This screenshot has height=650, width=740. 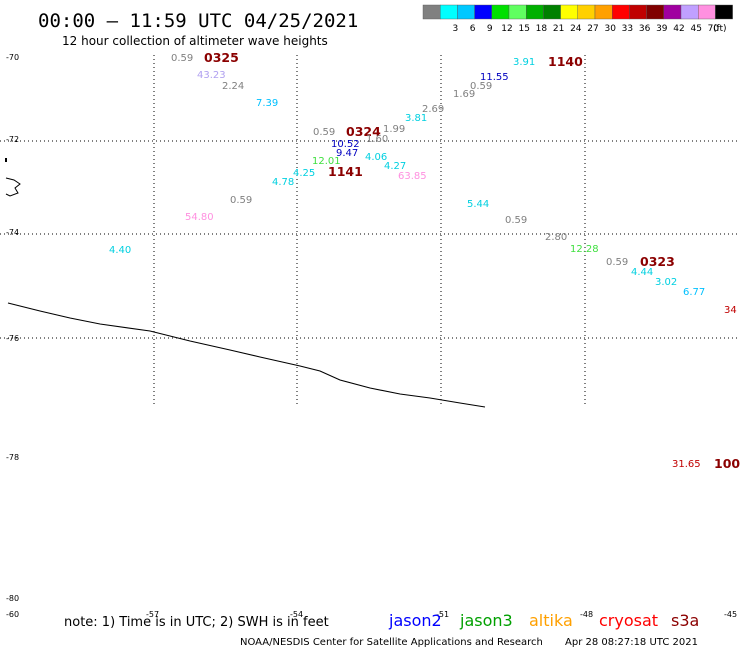 I want to click on satellite-name-cryosat: cryosat, so click(x=628, y=620).